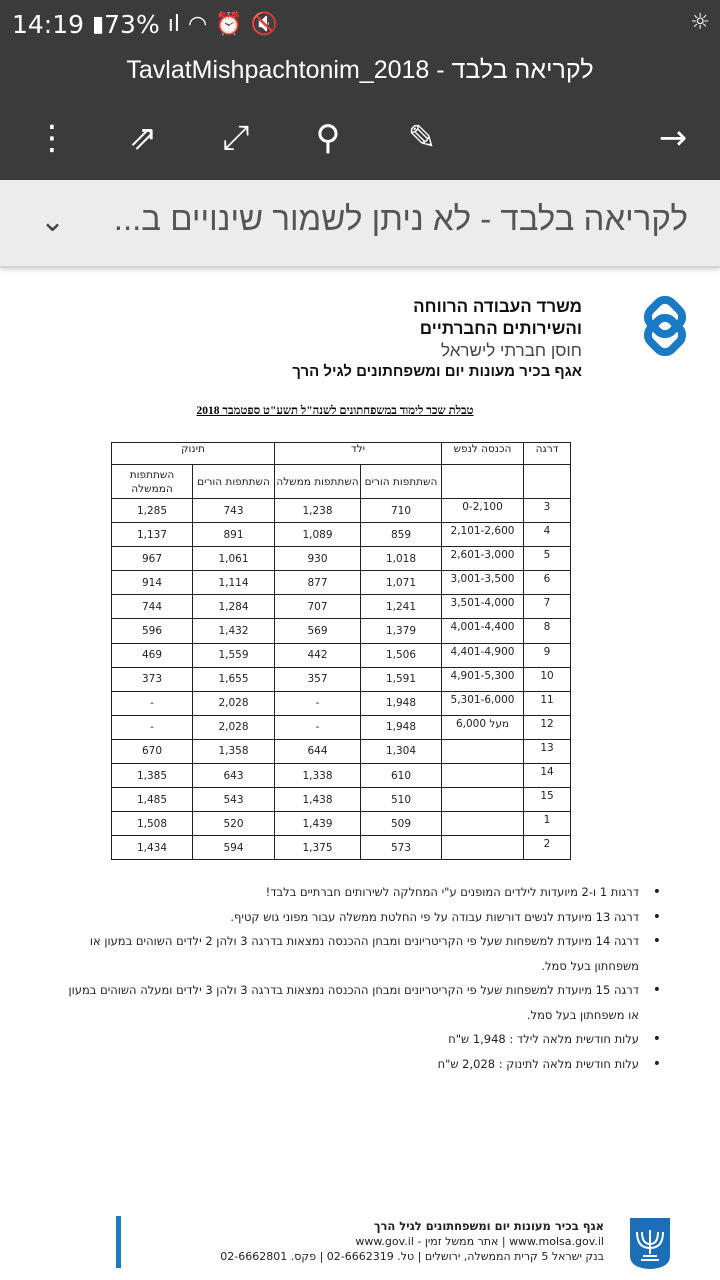  Describe the element at coordinates (401, 776) in the screenshot. I see `cell-child-parents: 610` at that location.